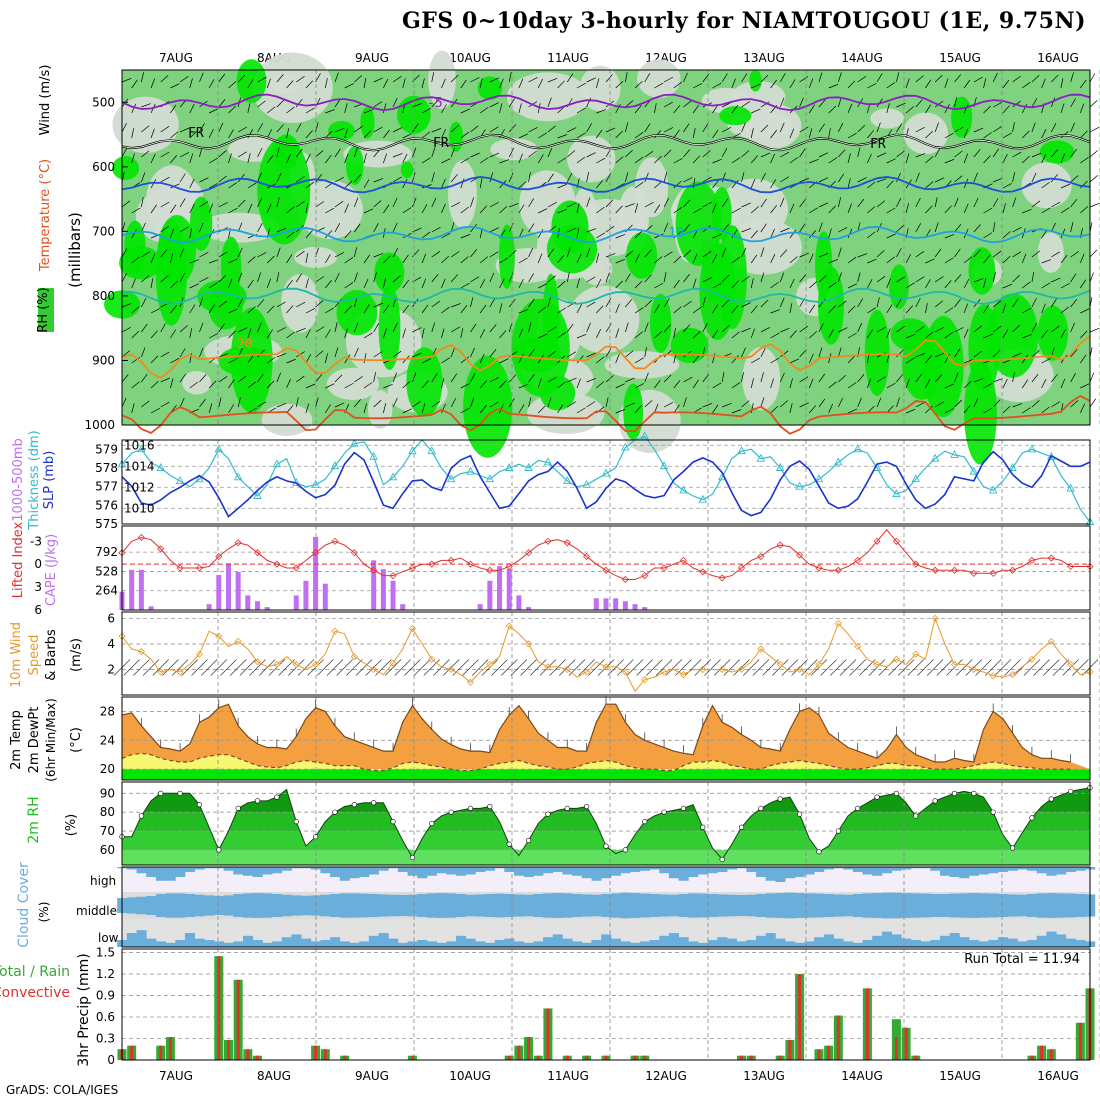  What do you see at coordinates (43, 309) in the screenshot?
I see `rh-axis-label: RH (%)` at bounding box center [43, 309].